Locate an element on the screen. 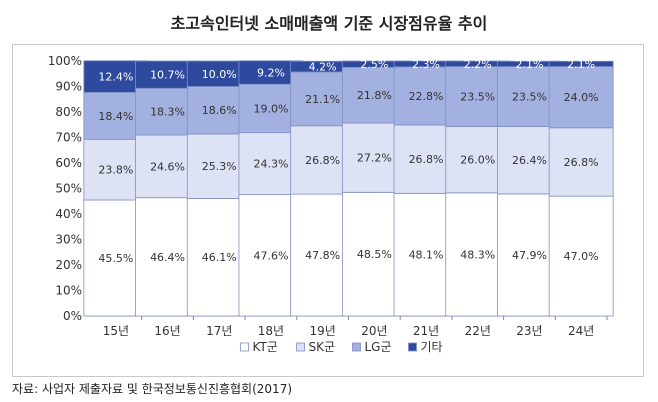 The width and height of the screenshot is (658, 402). data-label: 18.6% is located at coordinates (219, 110).